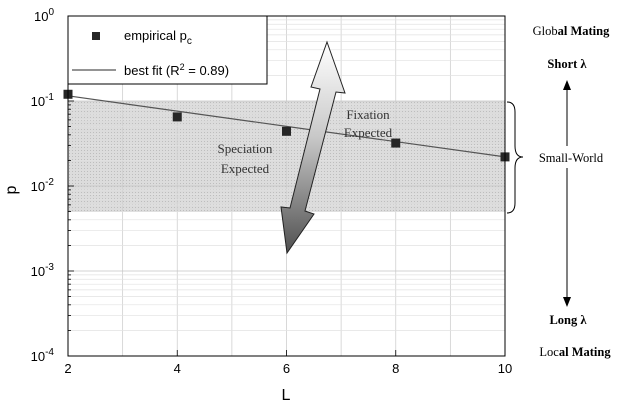 The height and width of the screenshot is (404, 633). Describe the element at coordinates (567, 85) in the screenshot. I see `arrow-up-head` at that location.